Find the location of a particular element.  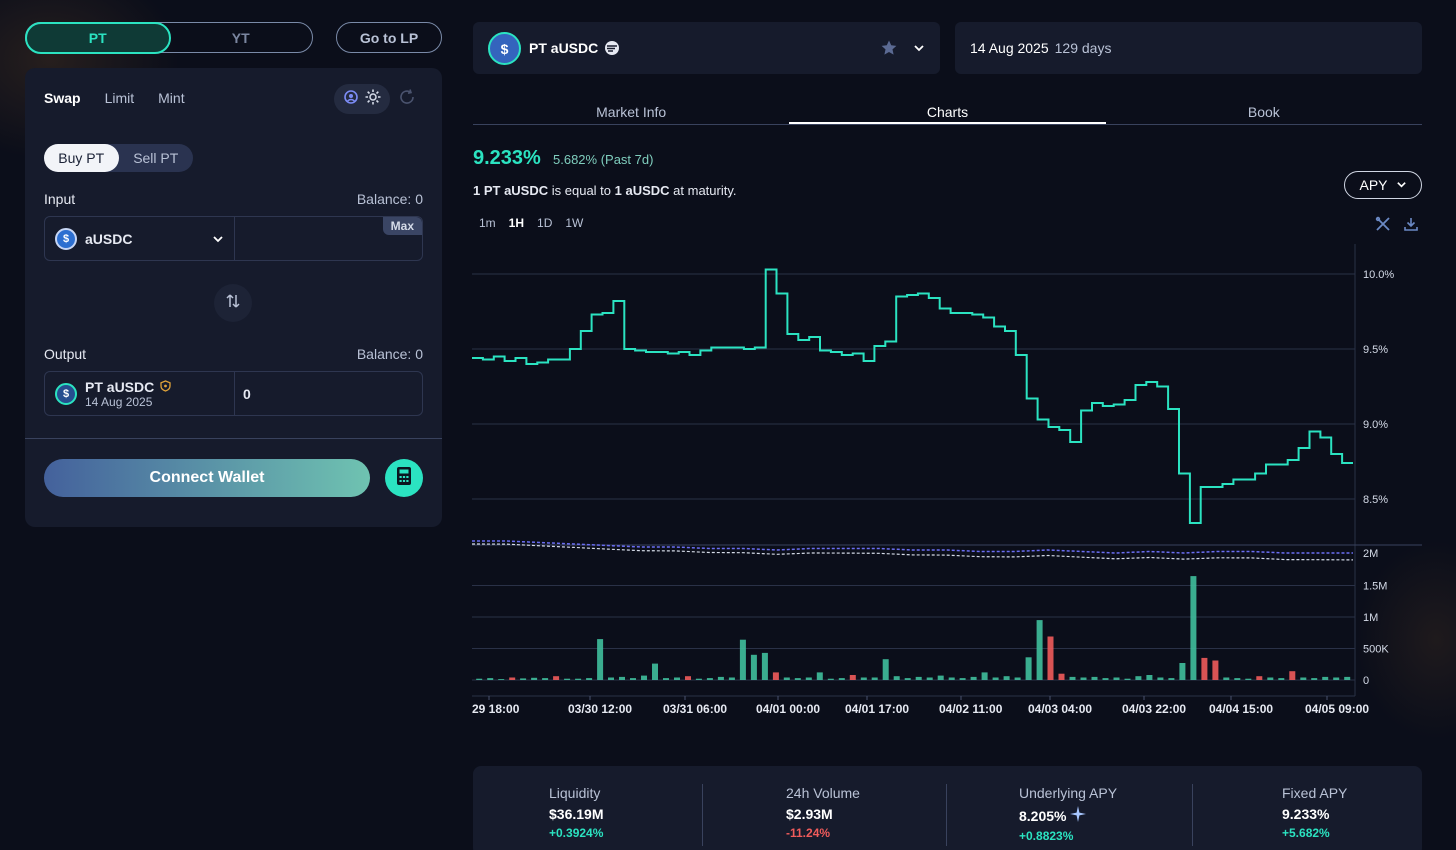

x-tick-label: 29 18:00 is located at coordinates (496, 709).